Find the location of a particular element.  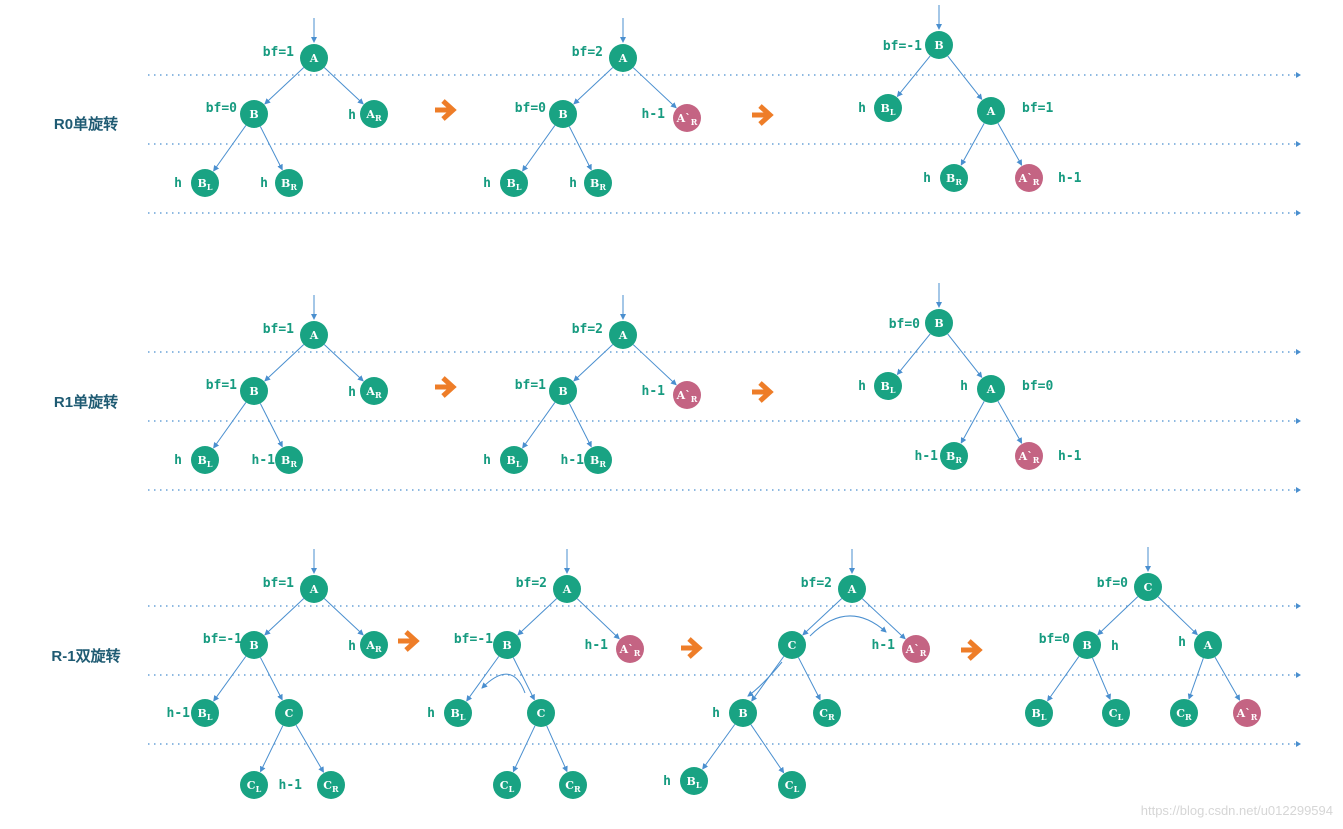

tree-node: CL is located at coordinates (1116, 713).